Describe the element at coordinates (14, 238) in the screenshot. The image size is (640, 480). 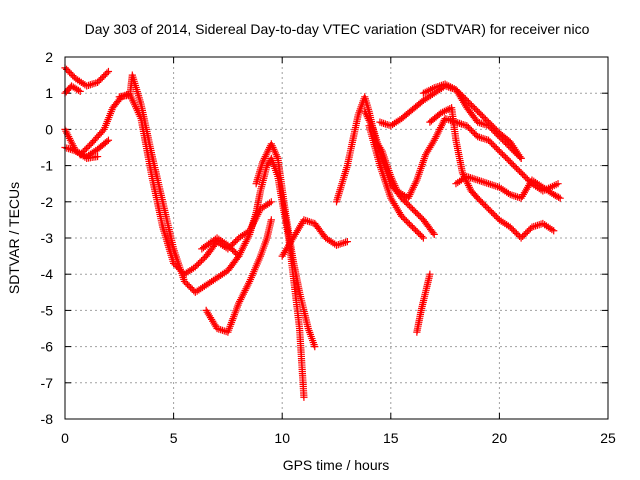
I see `y-axis-label: SDTVAR / TECUs` at that location.